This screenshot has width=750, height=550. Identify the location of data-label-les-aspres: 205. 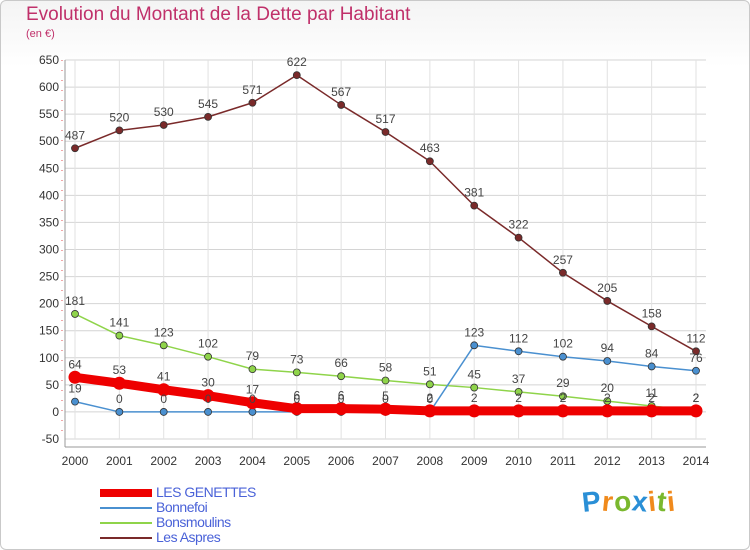
(607, 288).